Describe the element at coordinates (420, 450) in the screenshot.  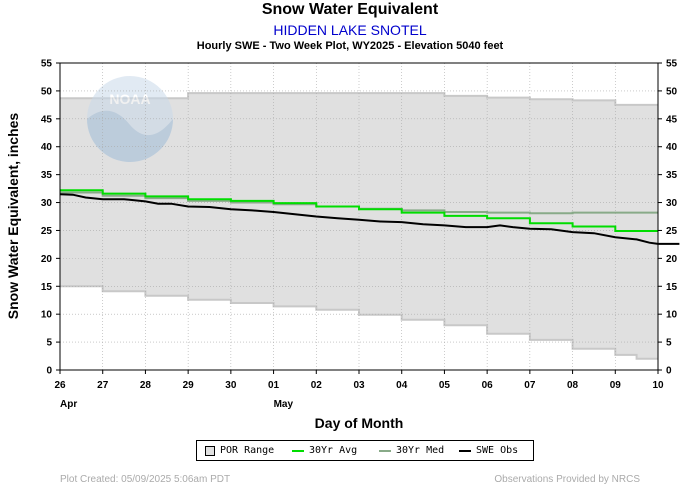
I see `legend-label: 30Yr Med` at that location.